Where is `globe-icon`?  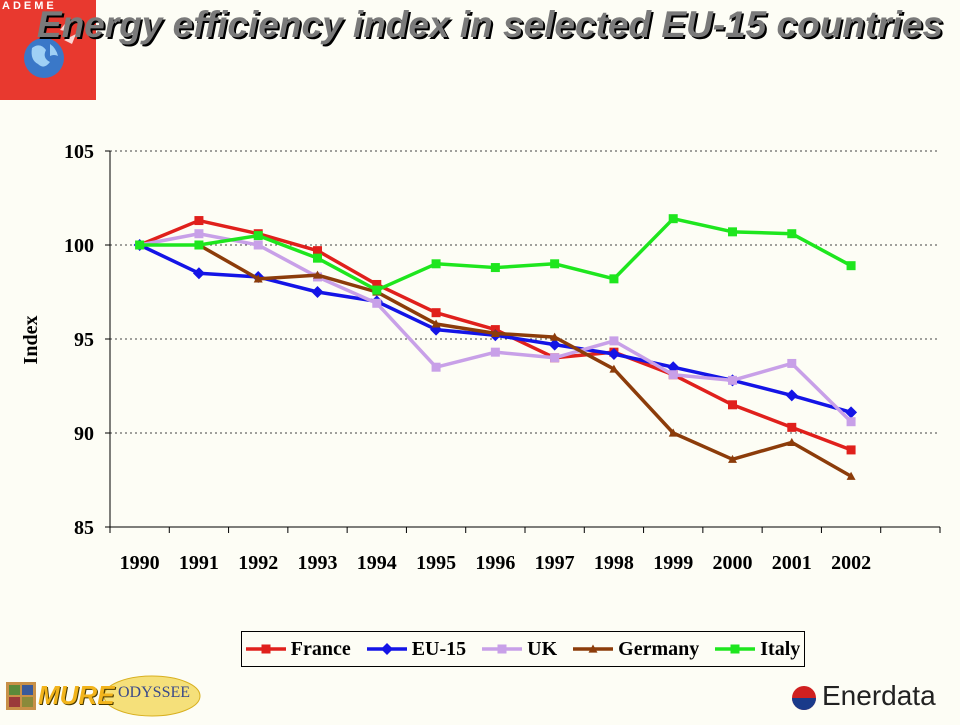 globe-icon is located at coordinates (50, 49).